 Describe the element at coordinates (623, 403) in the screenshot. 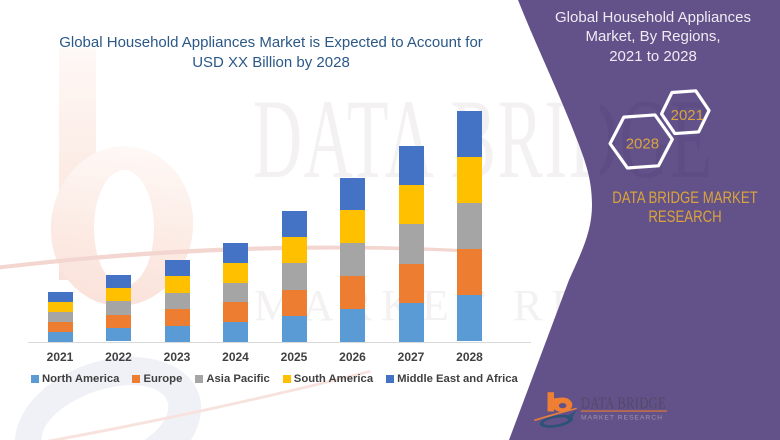

I see `svg-text: DATA BRIDGE` at that location.